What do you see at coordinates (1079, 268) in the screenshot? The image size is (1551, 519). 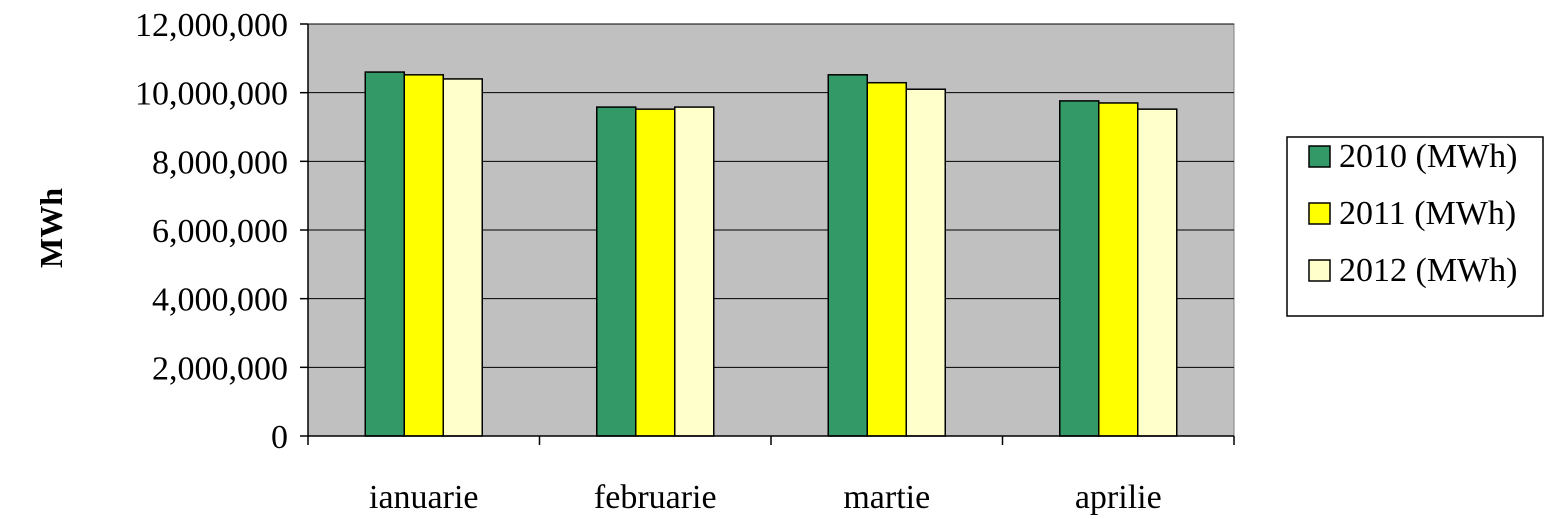 I see `bar-aprilie-2010` at bounding box center [1079, 268].